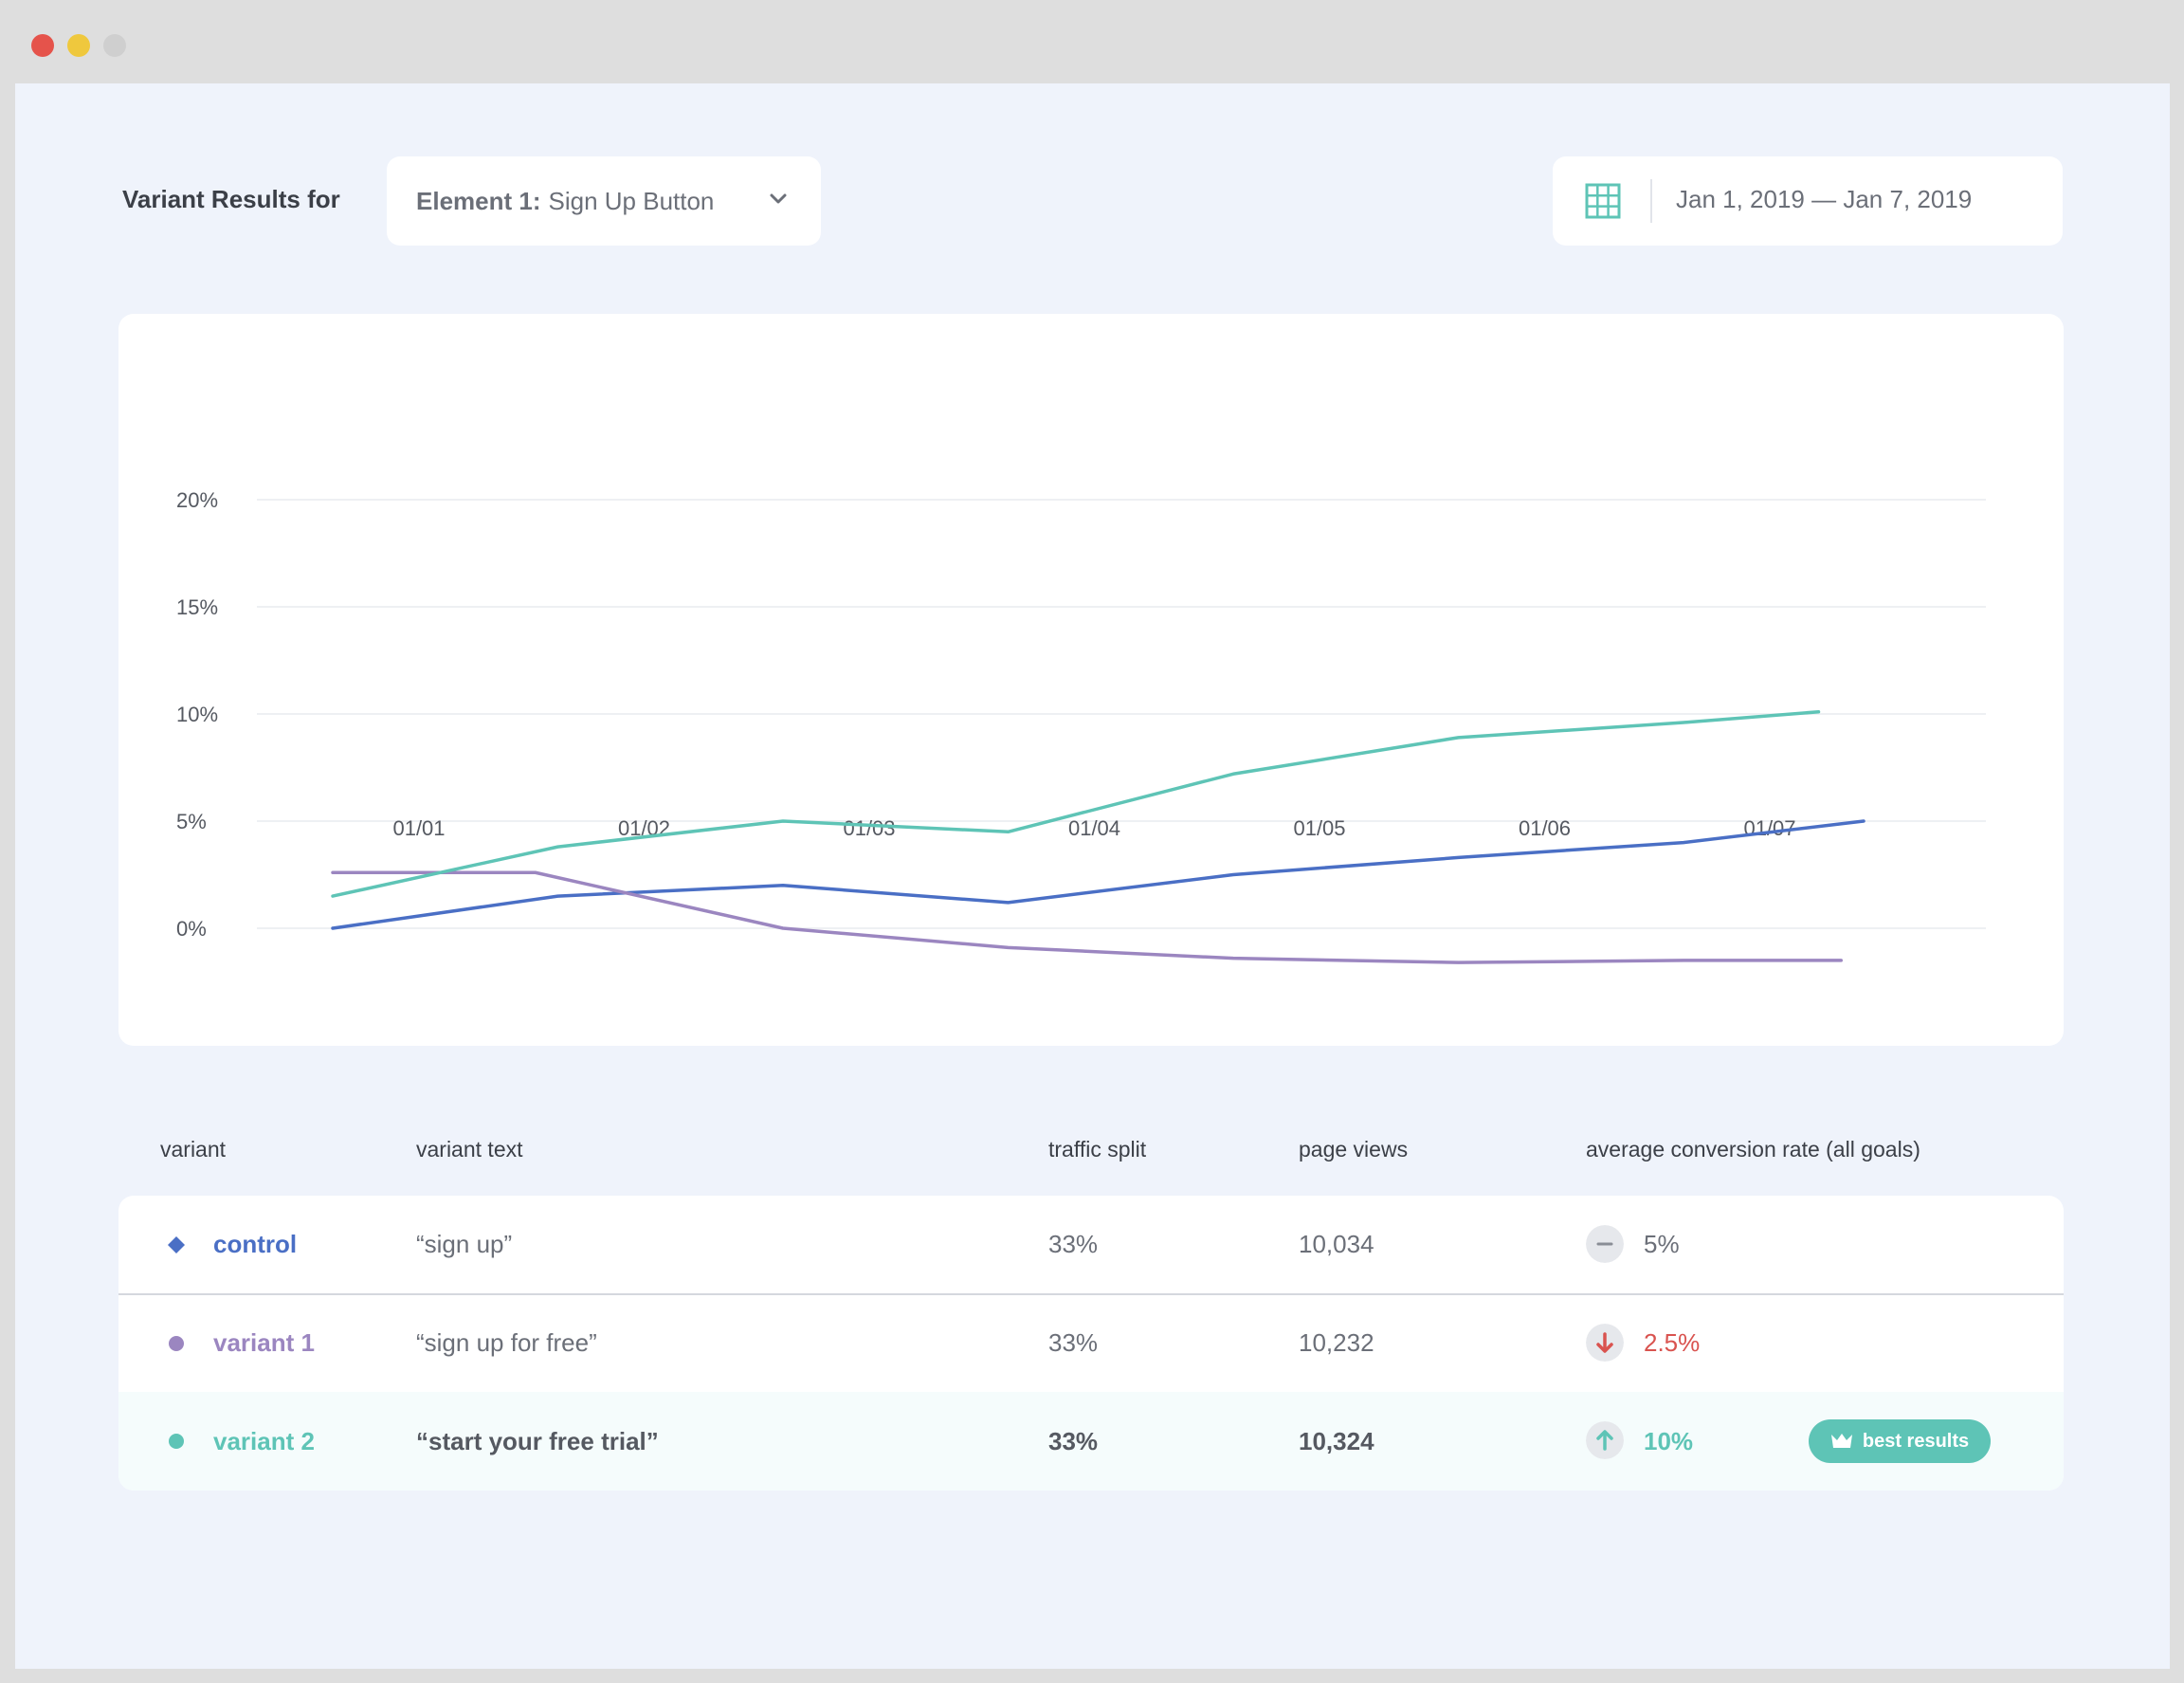  Describe the element at coordinates (869, 828) in the screenshot. I see `x-tick-label: 01/03` at that location.